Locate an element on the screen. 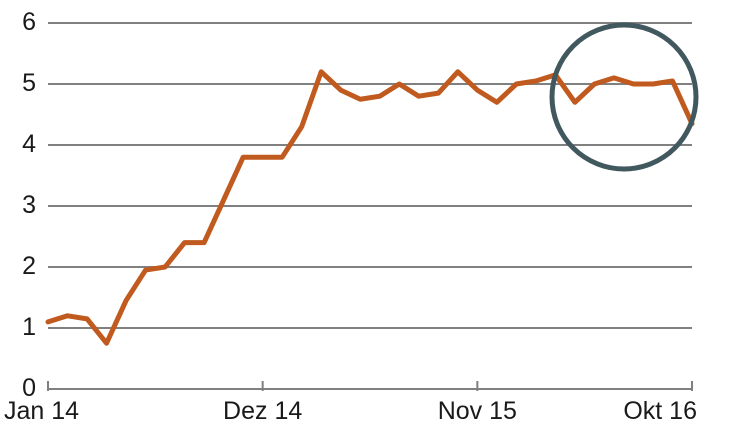  highlight-circle is located at coordinates (624, 97).